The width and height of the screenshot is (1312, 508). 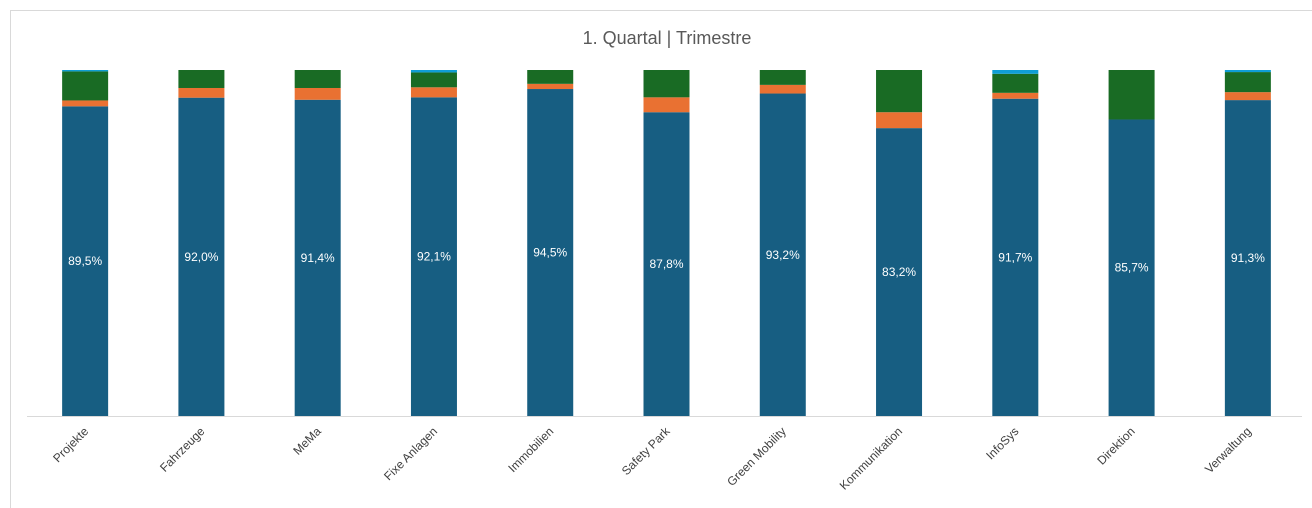 I want to click on data-label: 91,3%, so click(x=1248, y=258).